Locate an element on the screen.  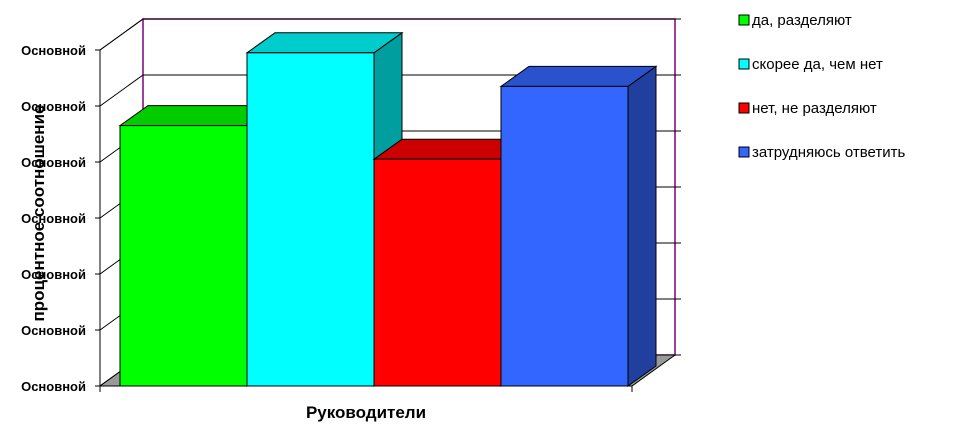
legend-label: да, разделяют is located at coordinates (802, 20).